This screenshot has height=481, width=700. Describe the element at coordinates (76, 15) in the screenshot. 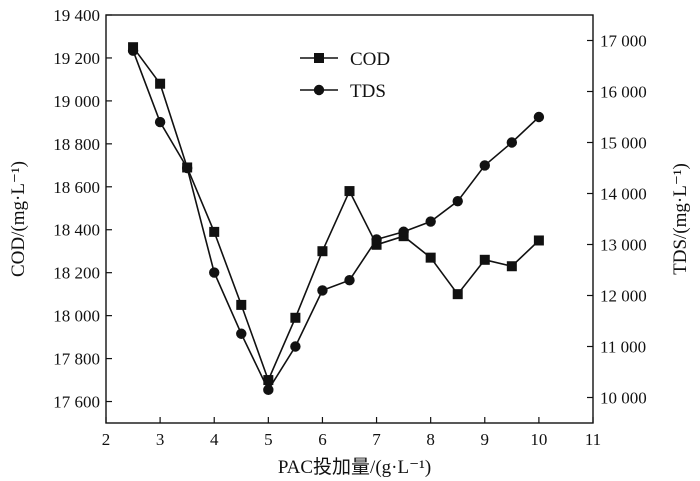

I see `left-y-tick-label: 19 400` at that location.